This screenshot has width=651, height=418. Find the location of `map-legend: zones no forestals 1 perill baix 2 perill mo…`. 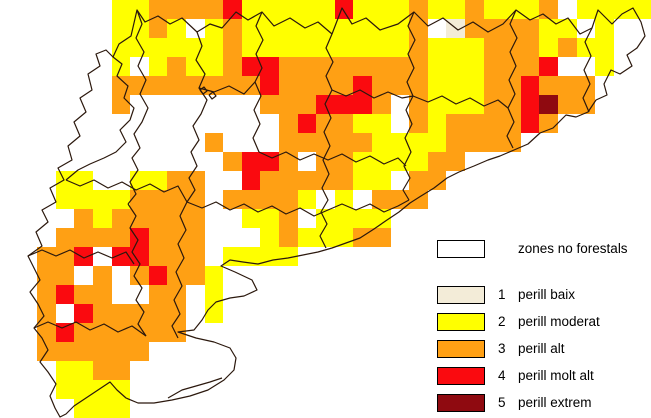

map-legend: zones no forestals 1 perill baix 2 perill mo… is located at coordinates (544, 327).